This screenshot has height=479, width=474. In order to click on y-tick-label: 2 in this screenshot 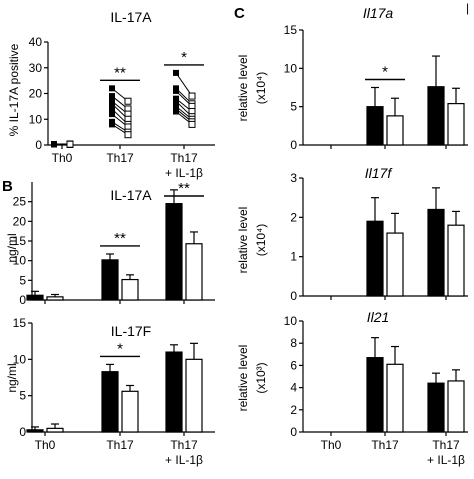, I will do `click(293, 217)`.